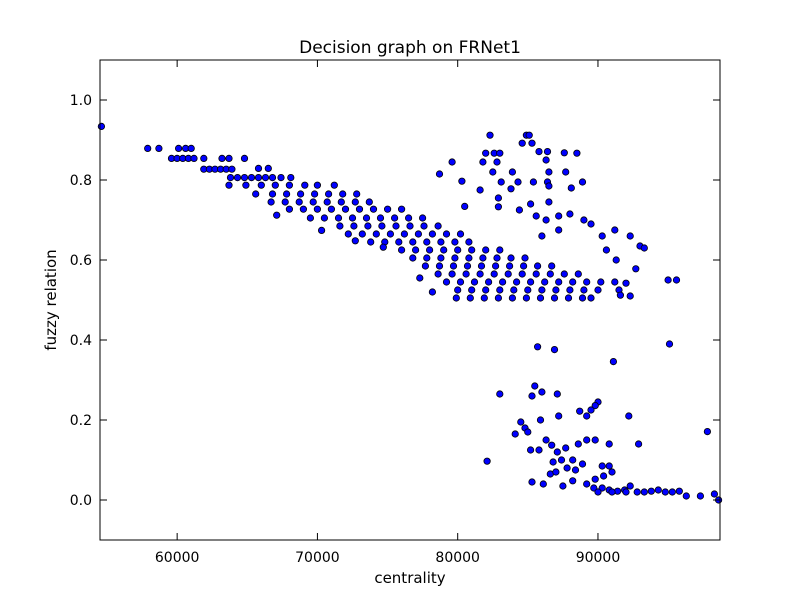  What do you see at coordinates (81, 501) in the screenshot?
I see `y-tick-label: 0.0` at bounding box center [81, 501].